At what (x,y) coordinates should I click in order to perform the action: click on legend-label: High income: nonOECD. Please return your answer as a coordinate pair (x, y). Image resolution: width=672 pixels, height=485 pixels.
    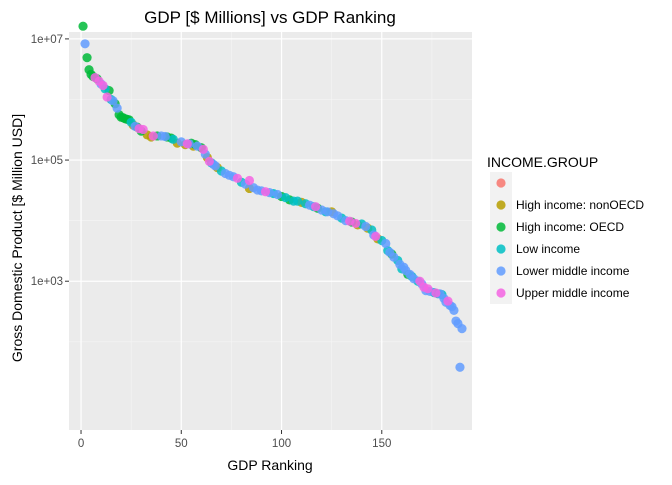
    Looking at the image, I should click on (580, 205).